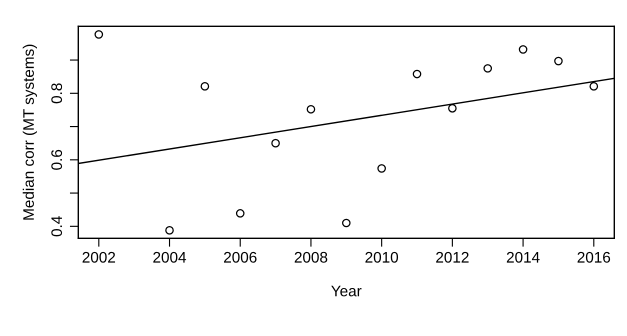 Image resolution: width=627 pixels, height=336 pixels. Describe the element at coordinates (311, 257) in the screenshot. I see `x-tick-label: 2008` at that location.